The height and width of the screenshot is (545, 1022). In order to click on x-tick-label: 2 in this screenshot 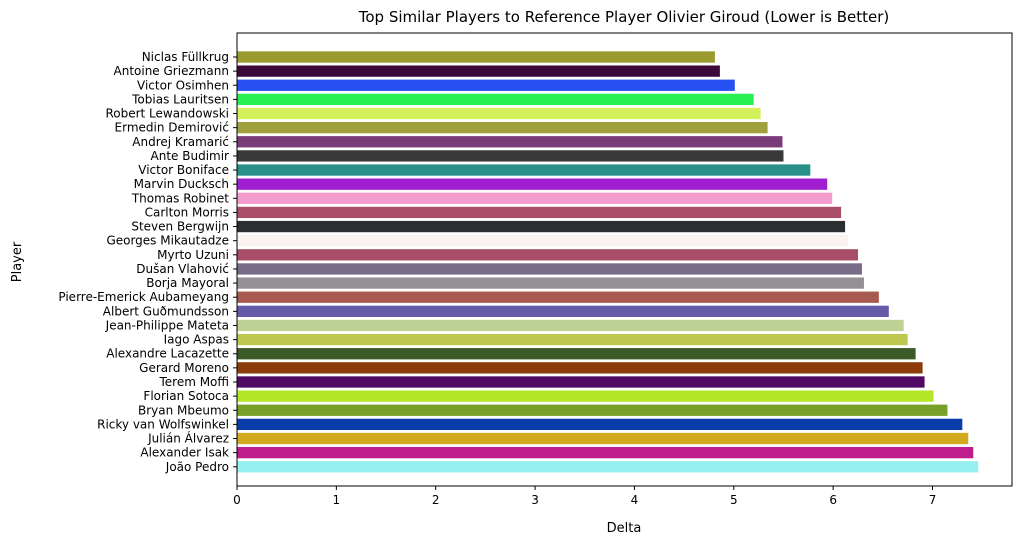, I will do `click(436, 500)`.